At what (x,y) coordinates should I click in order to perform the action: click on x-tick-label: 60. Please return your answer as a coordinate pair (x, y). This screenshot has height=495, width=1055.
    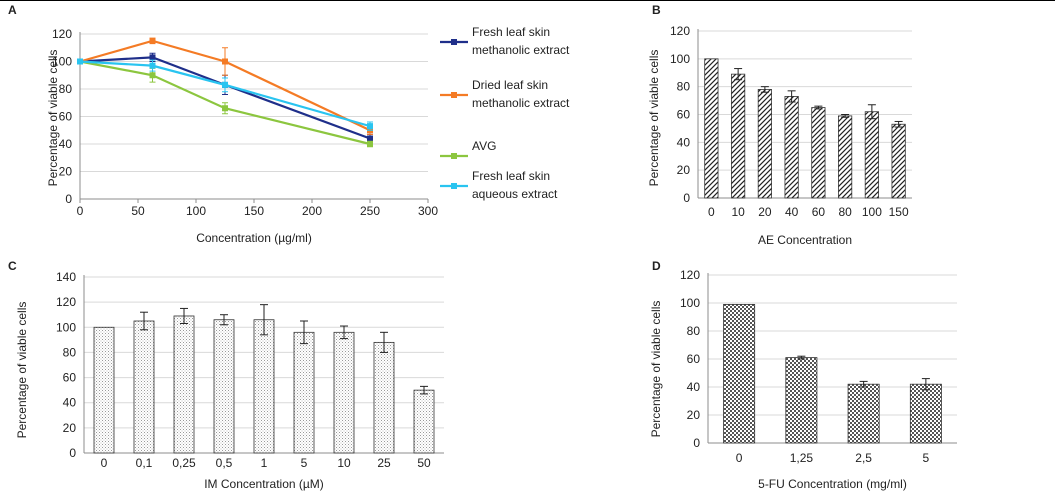
    Looking at the image, I should click on (819, 212).